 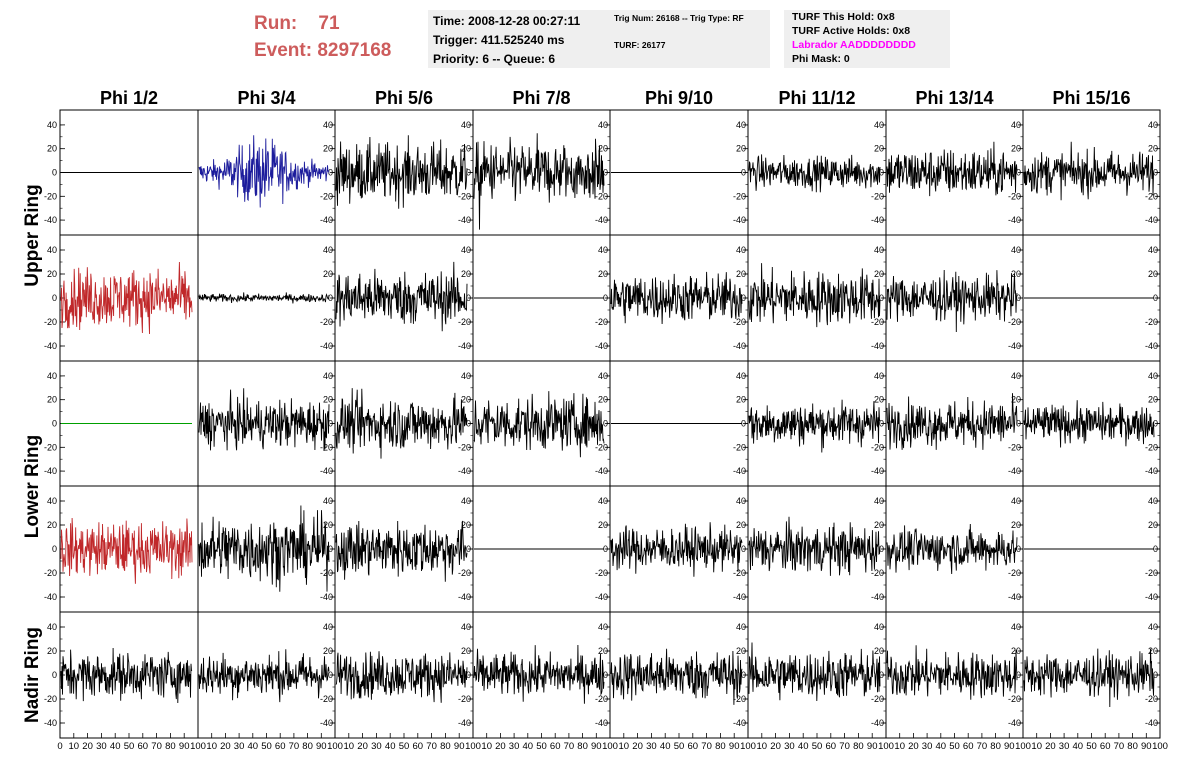 What do you see at coordinates (354, 50) in the screenshot?
I see `event-value: 8297168` at bounding box center [354, 50].